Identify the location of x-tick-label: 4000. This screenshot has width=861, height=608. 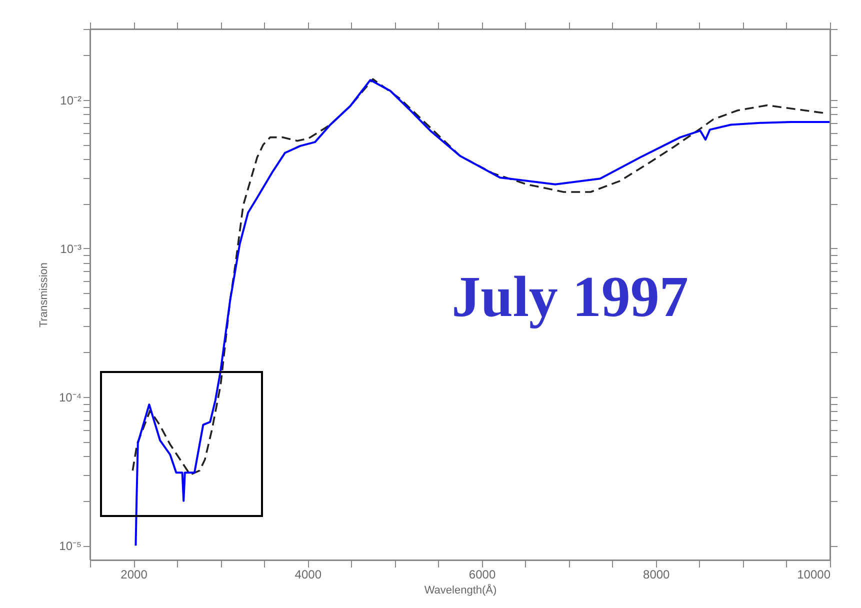
(308, 575).